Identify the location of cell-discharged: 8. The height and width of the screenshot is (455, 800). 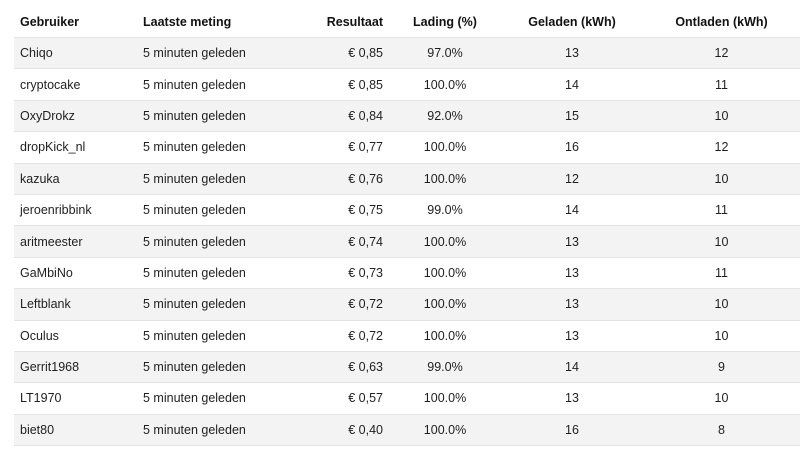
(718, 430).